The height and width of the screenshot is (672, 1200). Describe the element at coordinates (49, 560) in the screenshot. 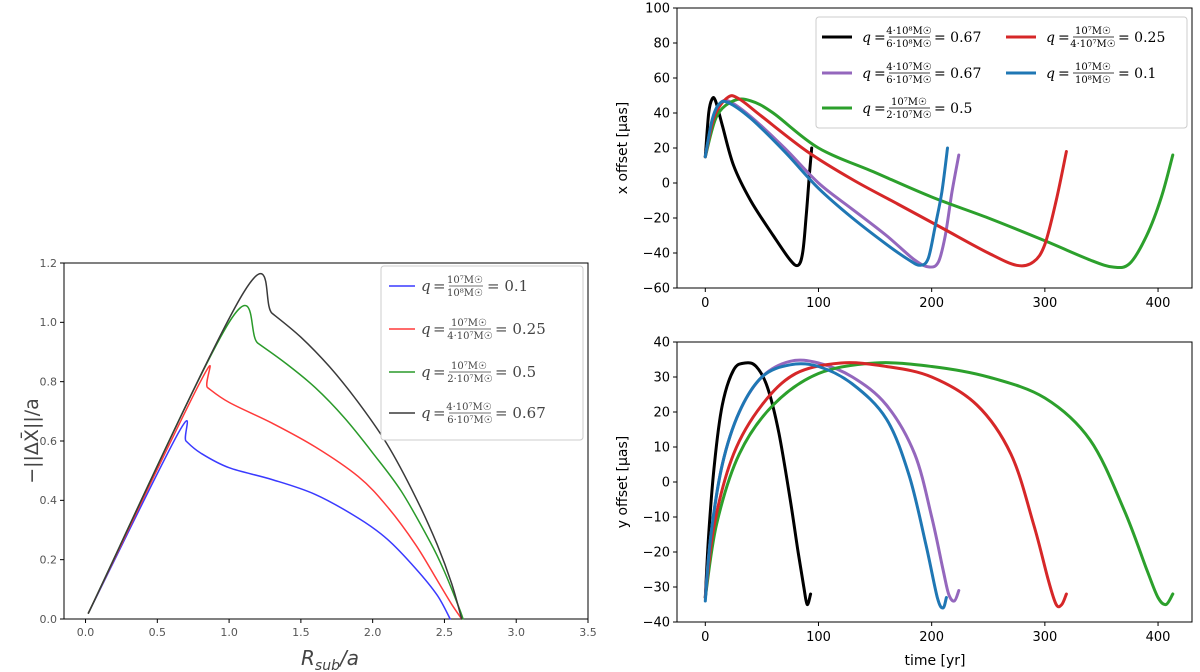

I see `y-tick-label: 0.2` at that location.